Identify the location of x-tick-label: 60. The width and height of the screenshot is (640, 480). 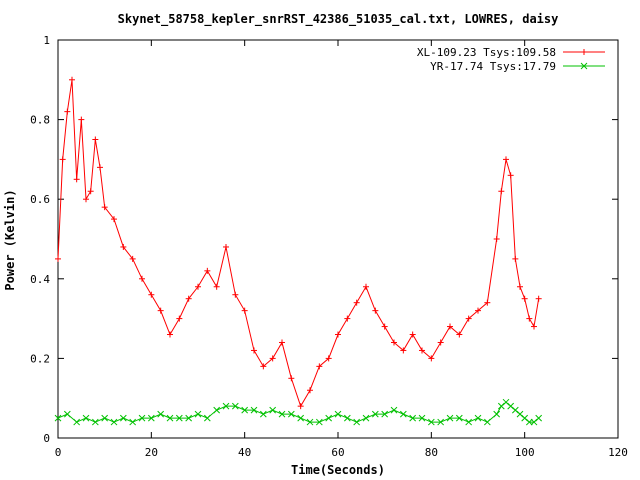
(337, 452).